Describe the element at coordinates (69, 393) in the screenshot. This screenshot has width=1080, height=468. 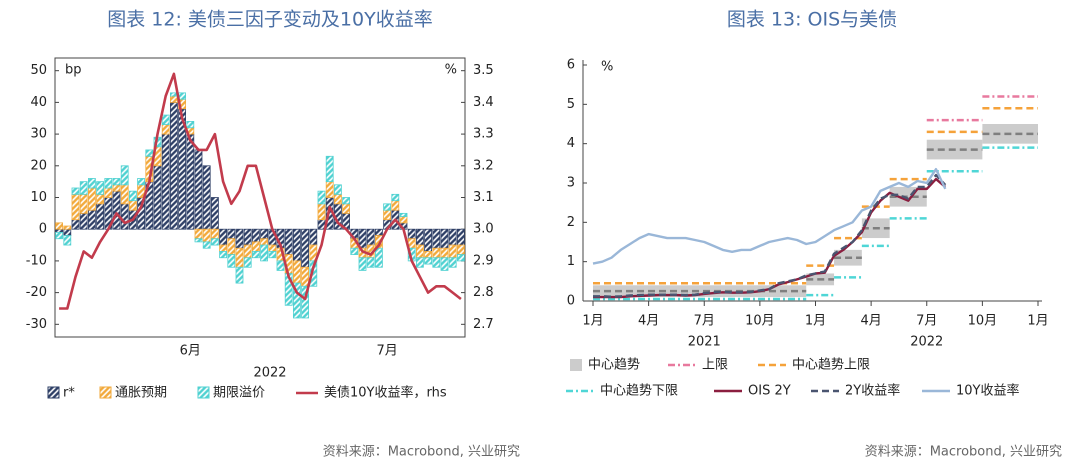
I see `legend-label: r*` at that location.